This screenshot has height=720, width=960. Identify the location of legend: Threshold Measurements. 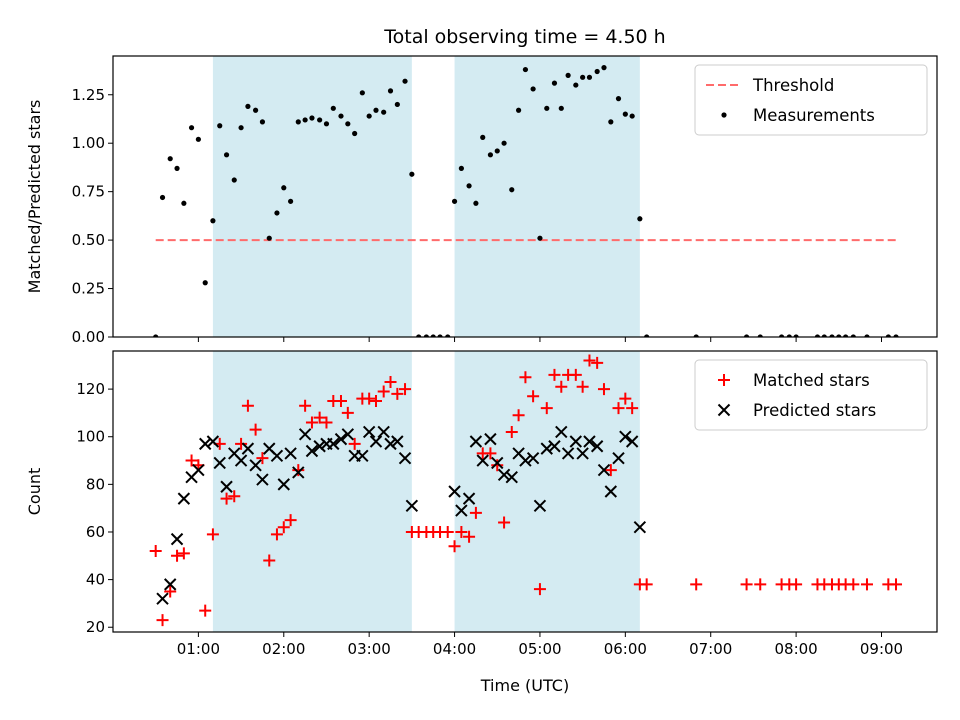
(811, 100).